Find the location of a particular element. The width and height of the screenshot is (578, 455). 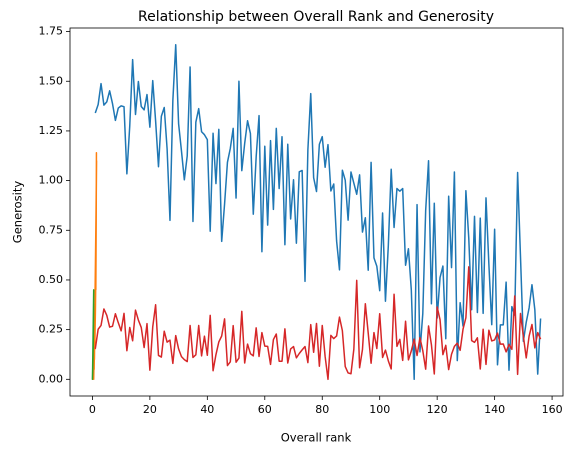

y-axis-label: Generosity is located at coordinates (18, 212).